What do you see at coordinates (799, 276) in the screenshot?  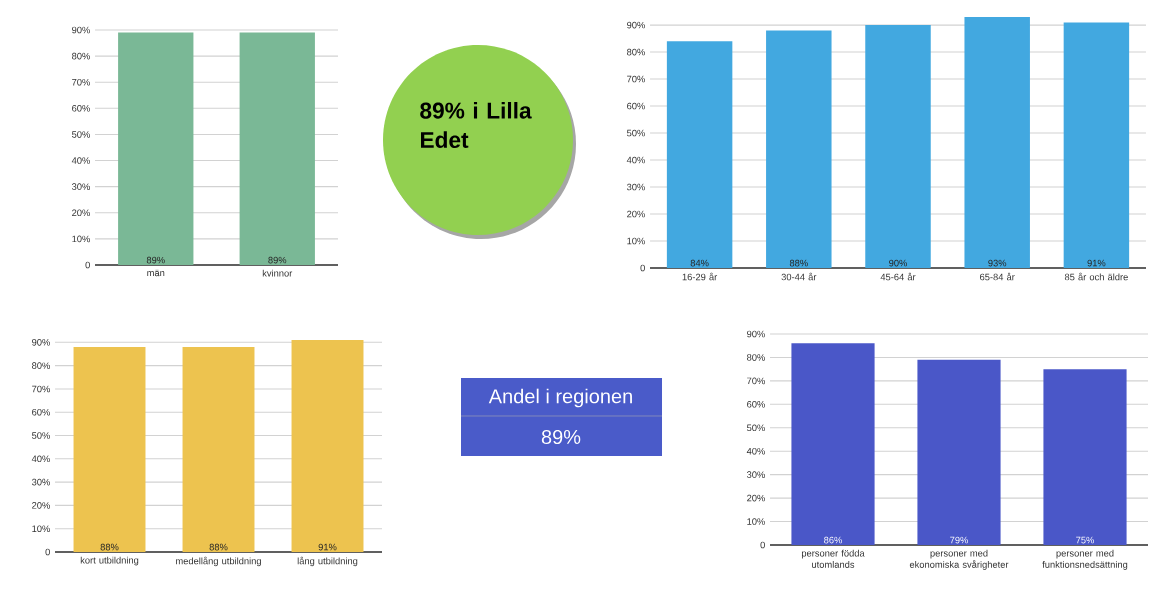 I see `x-tick-label: 30-44 år` at bounding box center [799, 276].